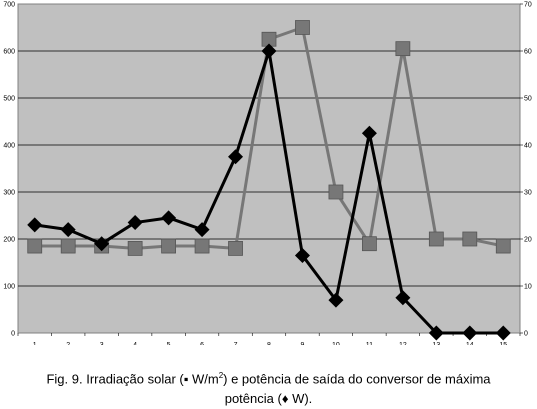 This screenshot has height=409, width=537. I want to click on x-tick-label: 7, so click(236, 343).